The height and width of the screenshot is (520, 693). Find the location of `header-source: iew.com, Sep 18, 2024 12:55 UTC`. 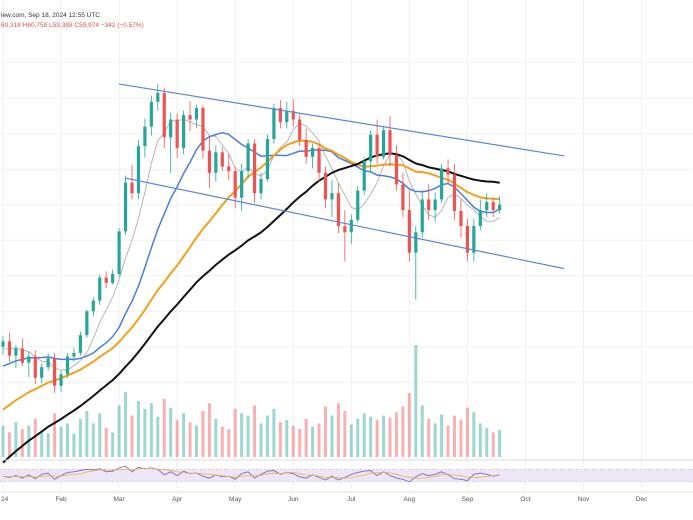

header-source: iew.com, Sep 18, 2024 12:55 UTC is located at coordinates (50, 15).